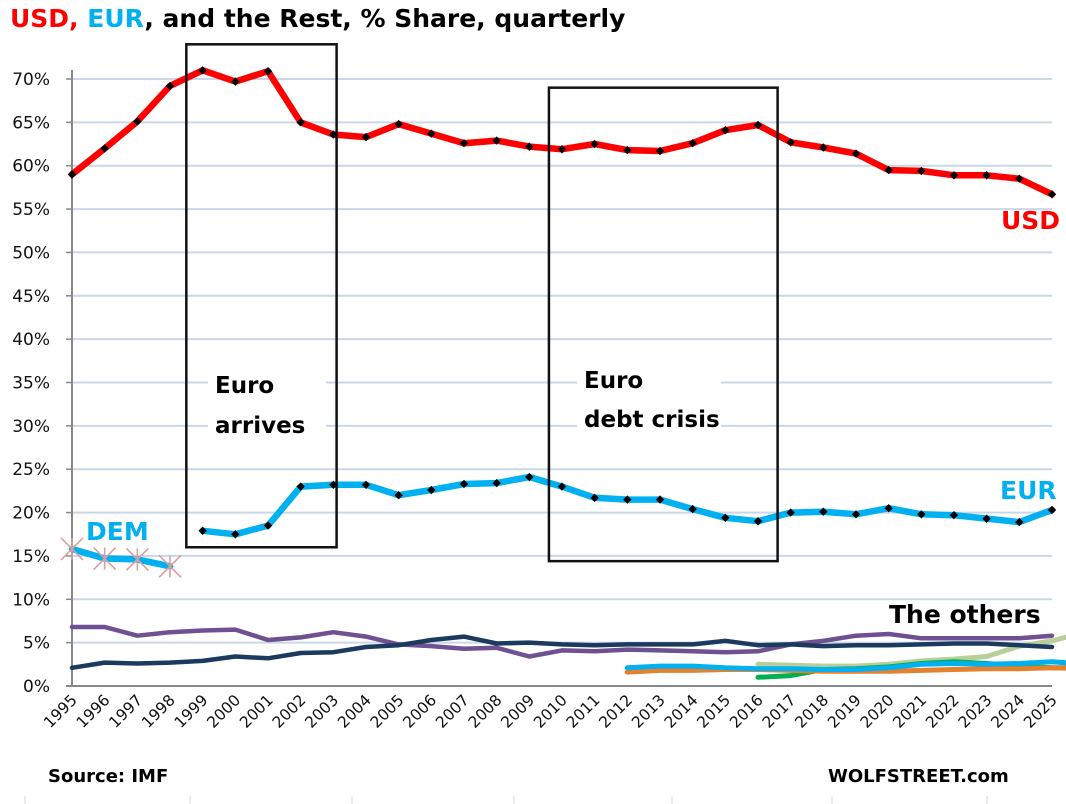  What do you see at coordinates (126, 711) in the screenshot?
I see `x-tick-label: 1997` at bounding box center [126, 711].